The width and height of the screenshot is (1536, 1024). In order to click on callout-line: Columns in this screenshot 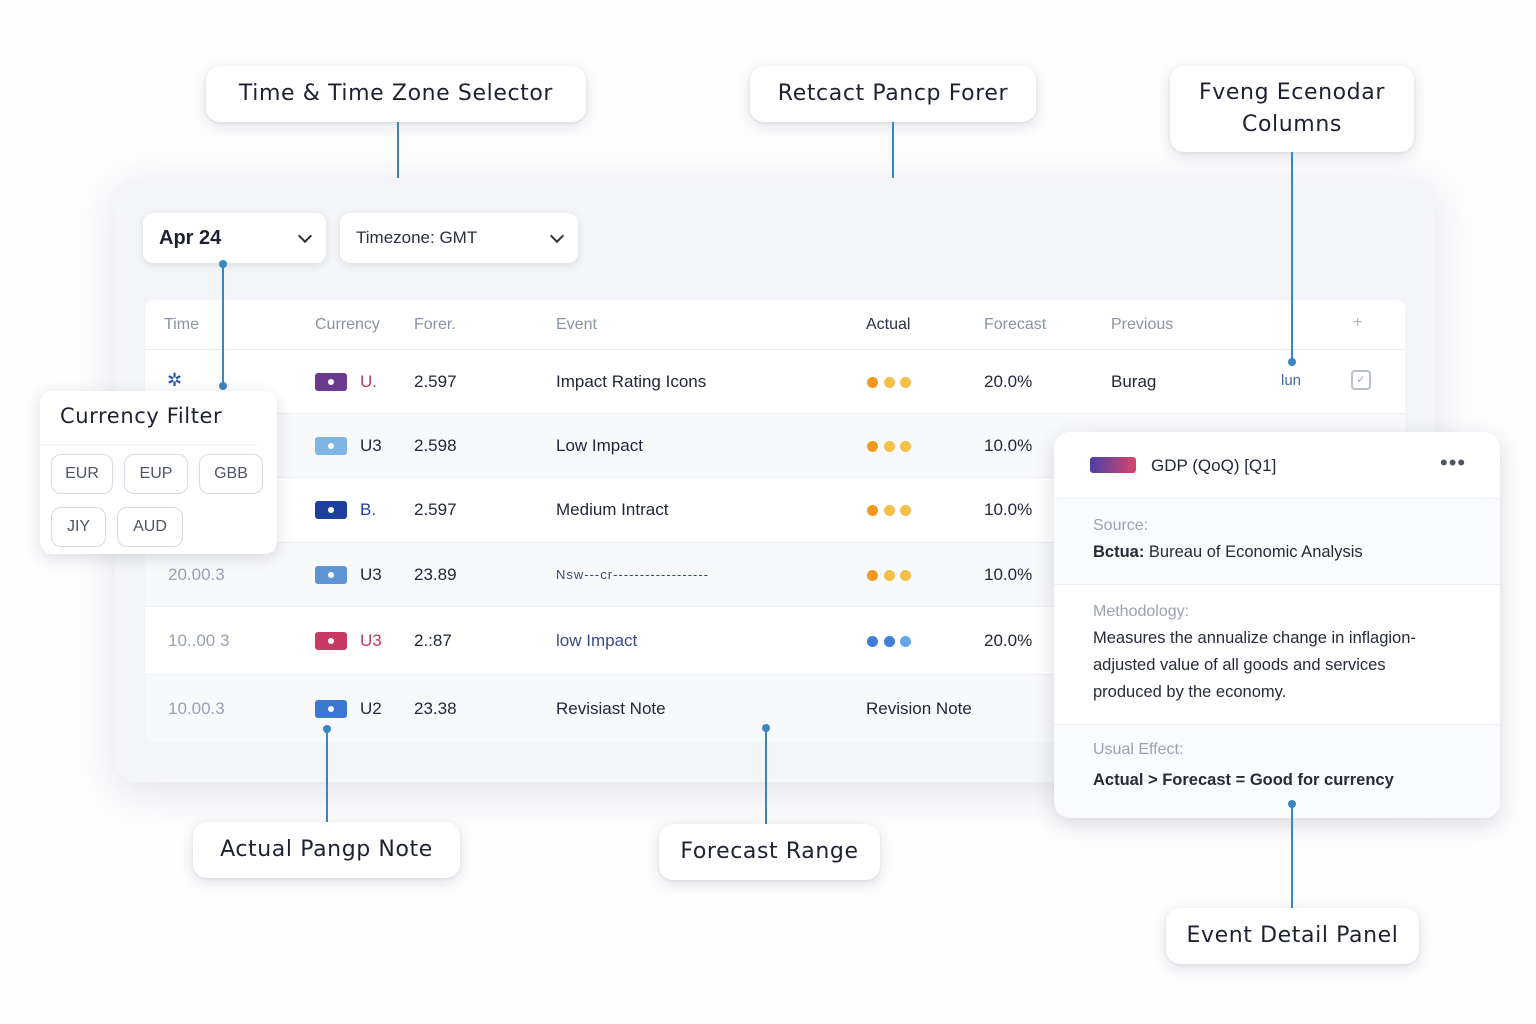, I will do `click(1292, 124)`.